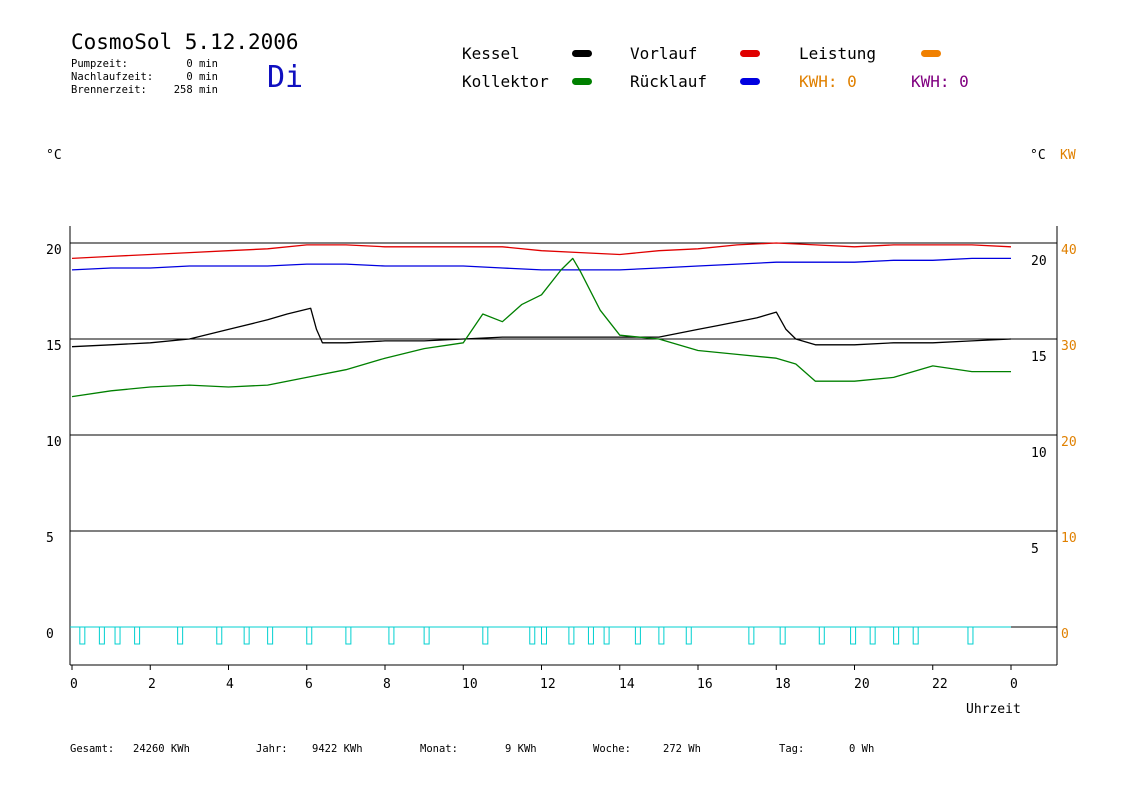 Image resolution: width=1148 pixels, height=812 pixels. I want to click on stats-labels: Pumpzeit: Nachlaufzeit: Brennerzeit:, so click(112, 77).